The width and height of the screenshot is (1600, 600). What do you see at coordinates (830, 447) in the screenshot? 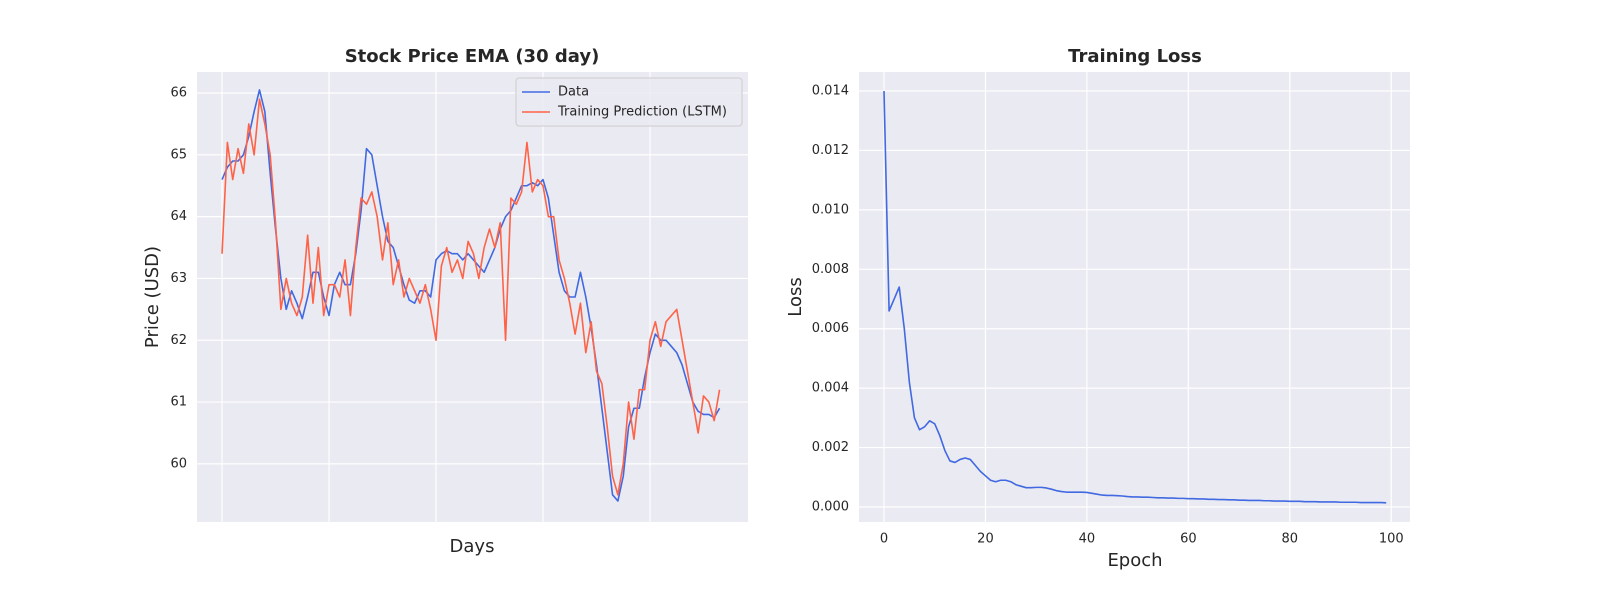
I see `y-tick-label: 0.002` at bounding box center [830, 447].